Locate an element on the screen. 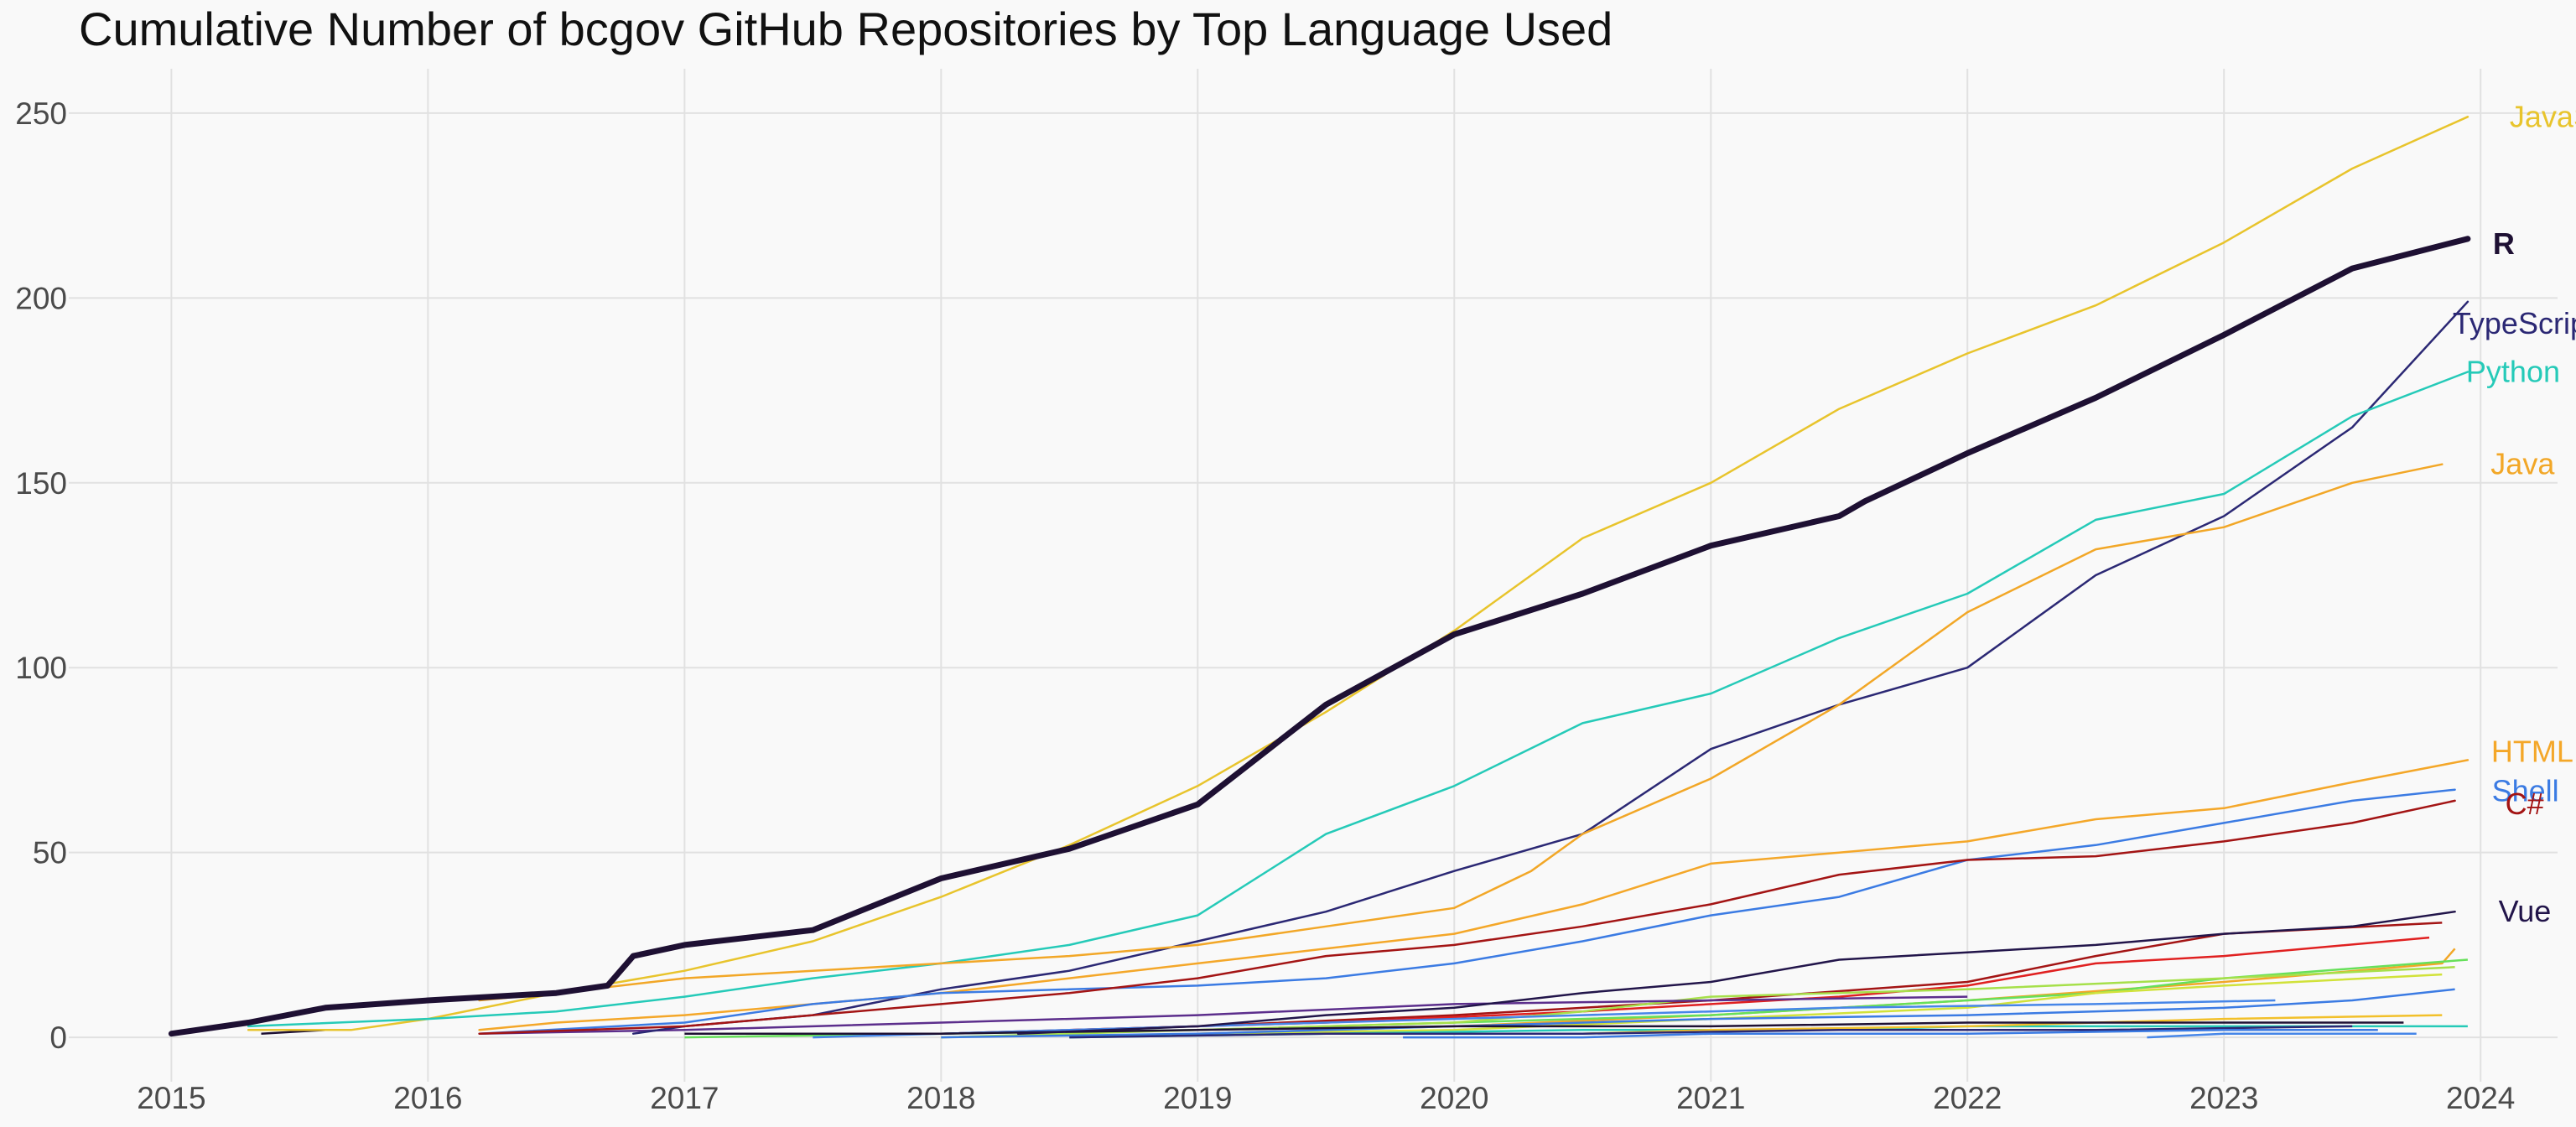 This screenshot has width=2576, height=1127. x-tick-label: 2021 is located at coordinates (1710, 1098).